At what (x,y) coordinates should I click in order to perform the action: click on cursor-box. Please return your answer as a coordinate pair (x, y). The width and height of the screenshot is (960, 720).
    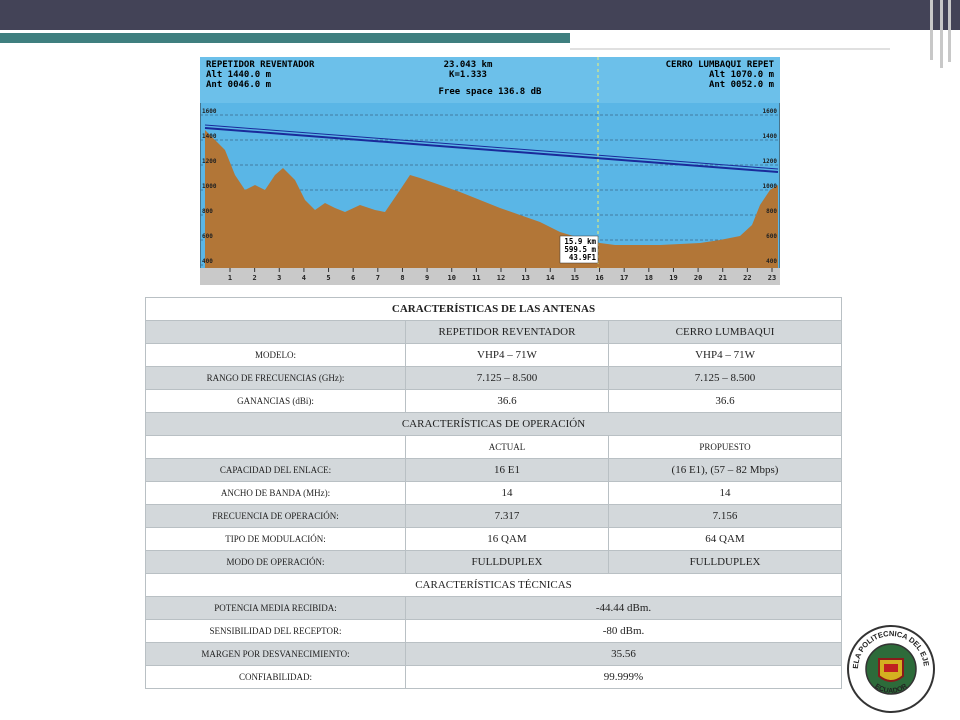
    Looking at the image, I should click on (579, 249).